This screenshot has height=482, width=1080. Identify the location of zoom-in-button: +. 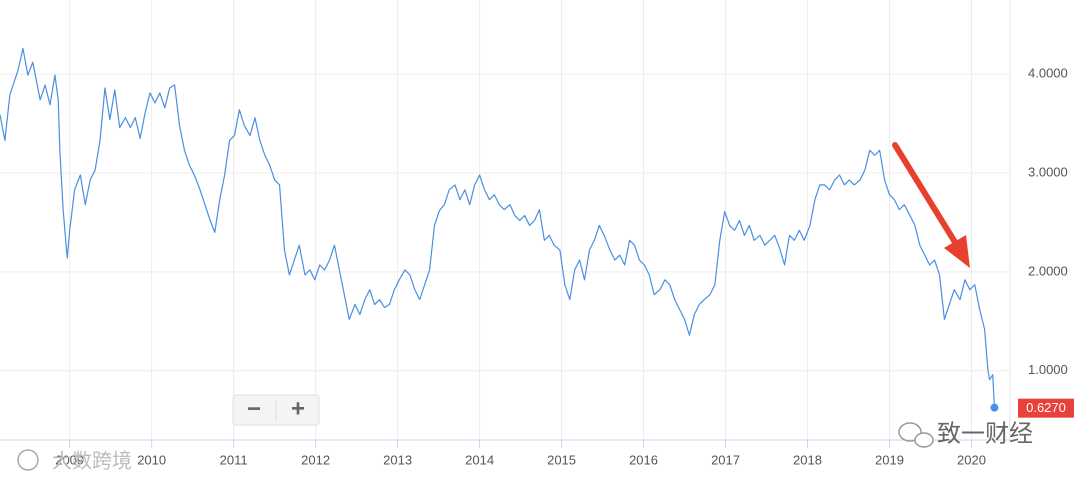
(298, 408).